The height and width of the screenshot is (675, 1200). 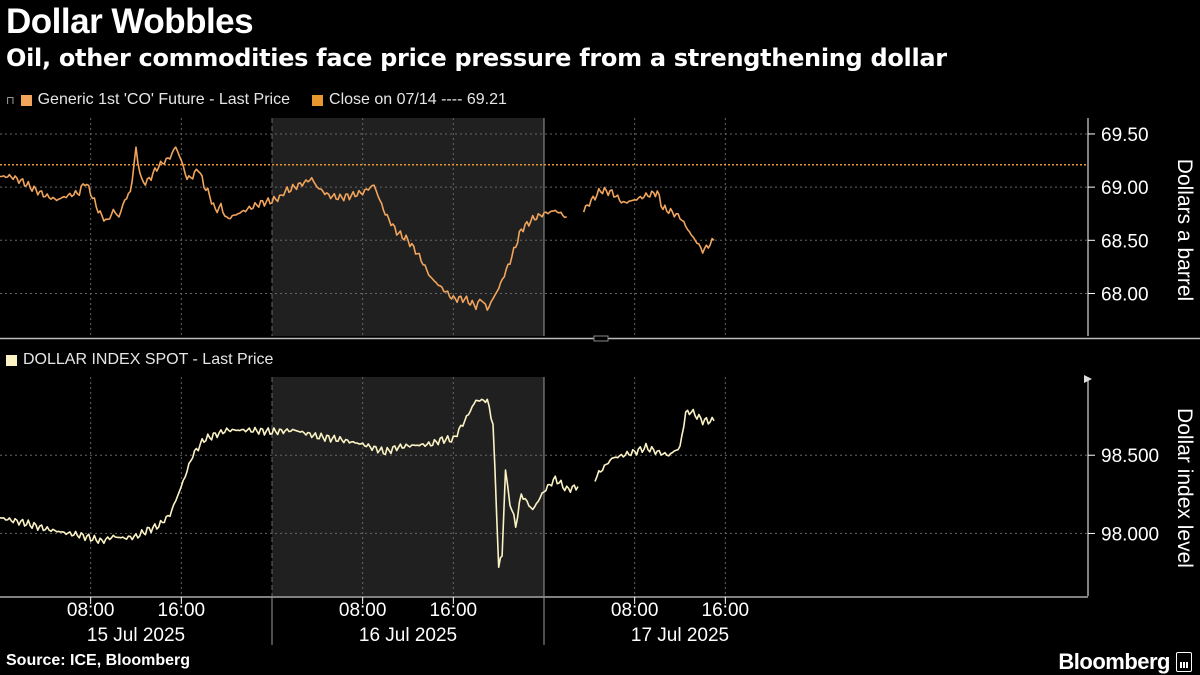 I want to click on brand-label: Bloomberg, so click(x=1114, y=661).